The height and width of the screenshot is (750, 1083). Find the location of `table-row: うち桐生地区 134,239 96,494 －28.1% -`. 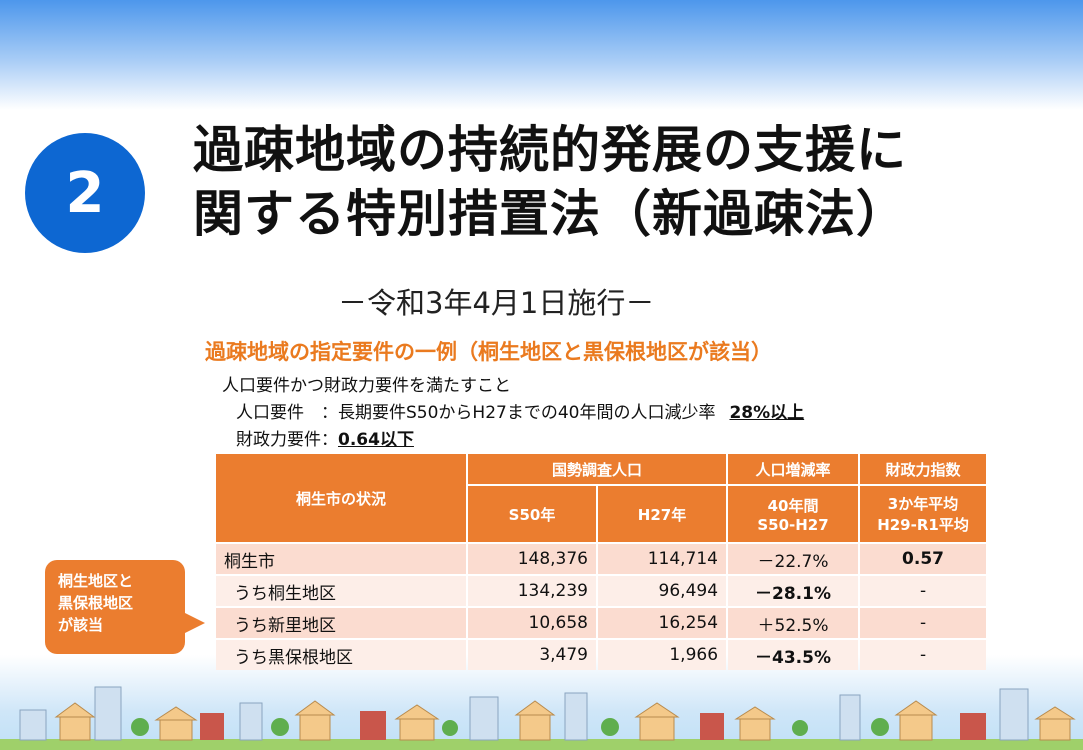

table-row: うち桐生地区 134,239 96,494 －28.1% - is located at coordinates (601, 591).